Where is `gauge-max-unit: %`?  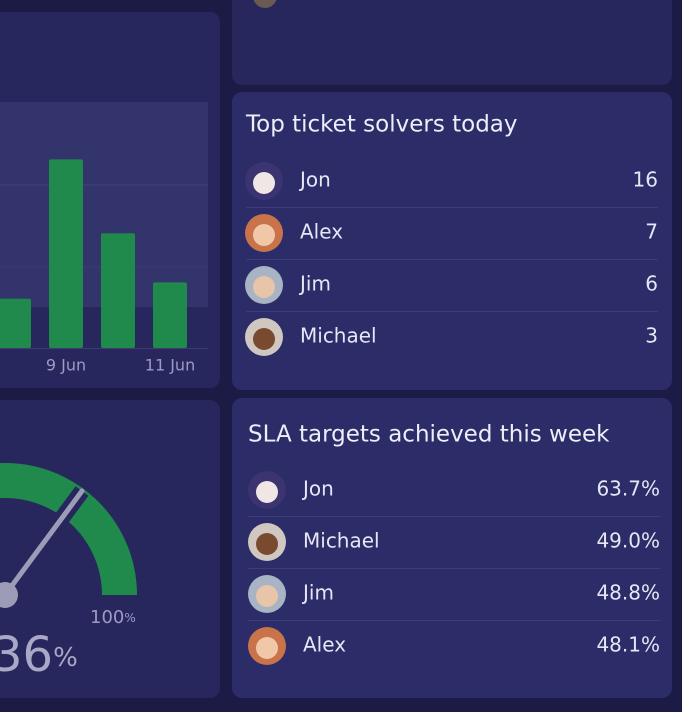
gauge-max-unit: % is located at coordinates (129, 618).